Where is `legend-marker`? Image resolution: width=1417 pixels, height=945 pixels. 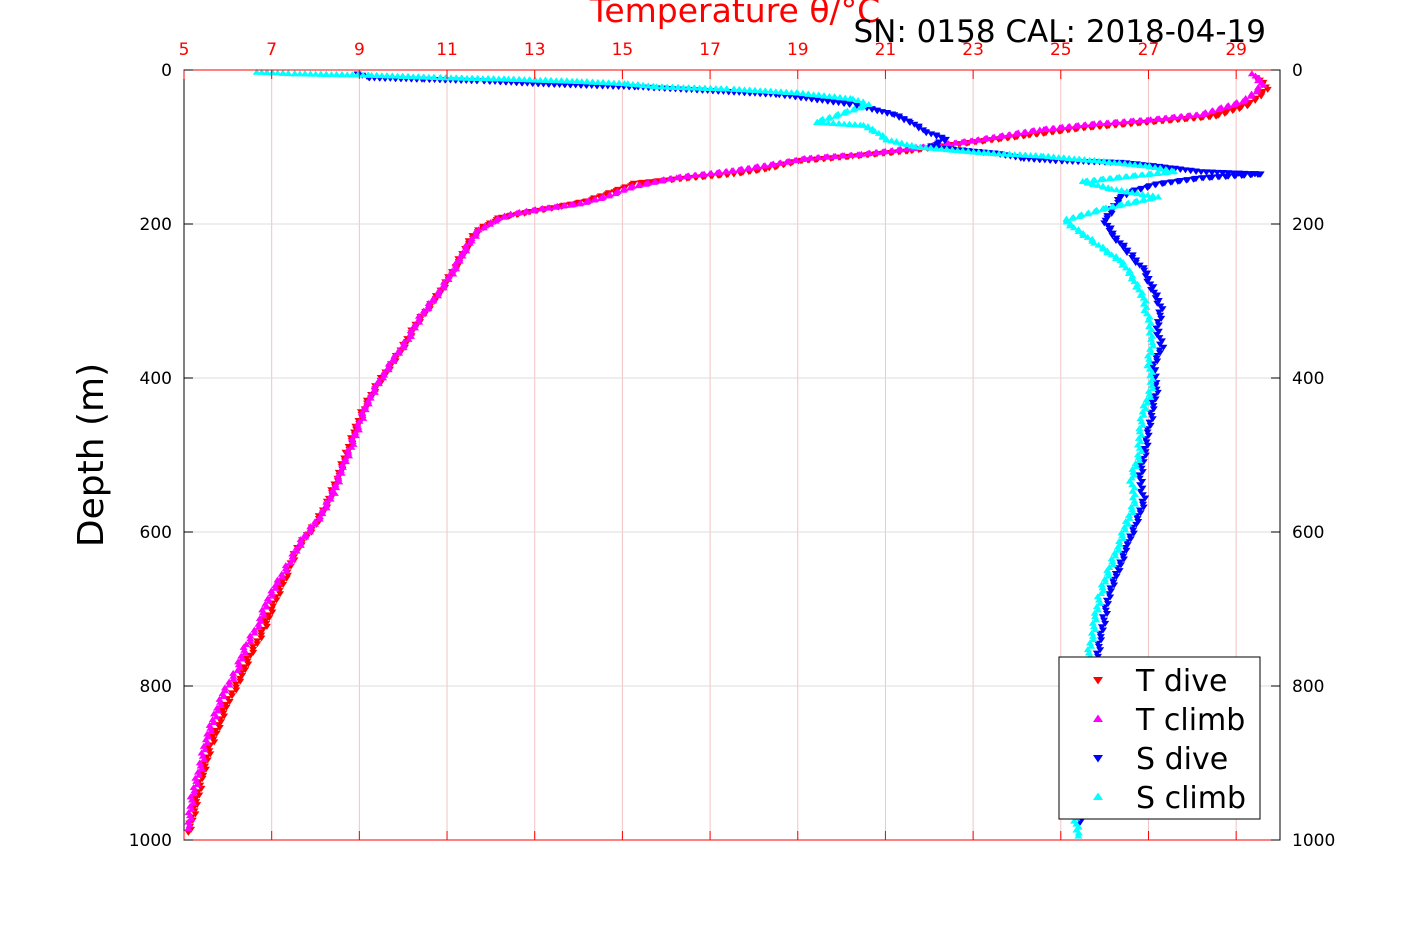 legend-marker is located at coordinates (1098, 681).